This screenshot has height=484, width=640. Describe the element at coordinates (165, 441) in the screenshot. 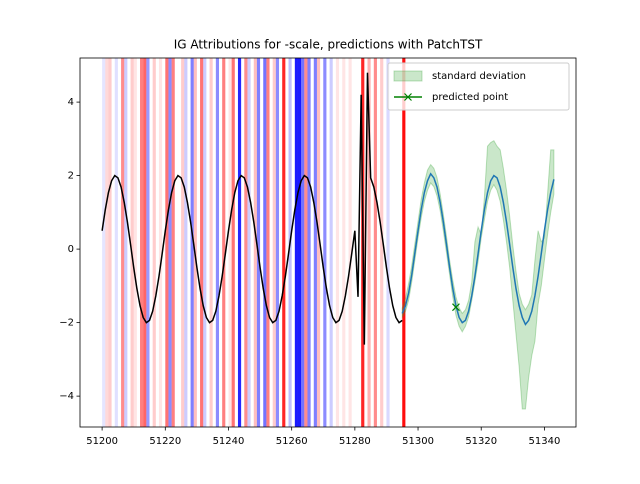

I see `x-tick-label: 51220` at that location.